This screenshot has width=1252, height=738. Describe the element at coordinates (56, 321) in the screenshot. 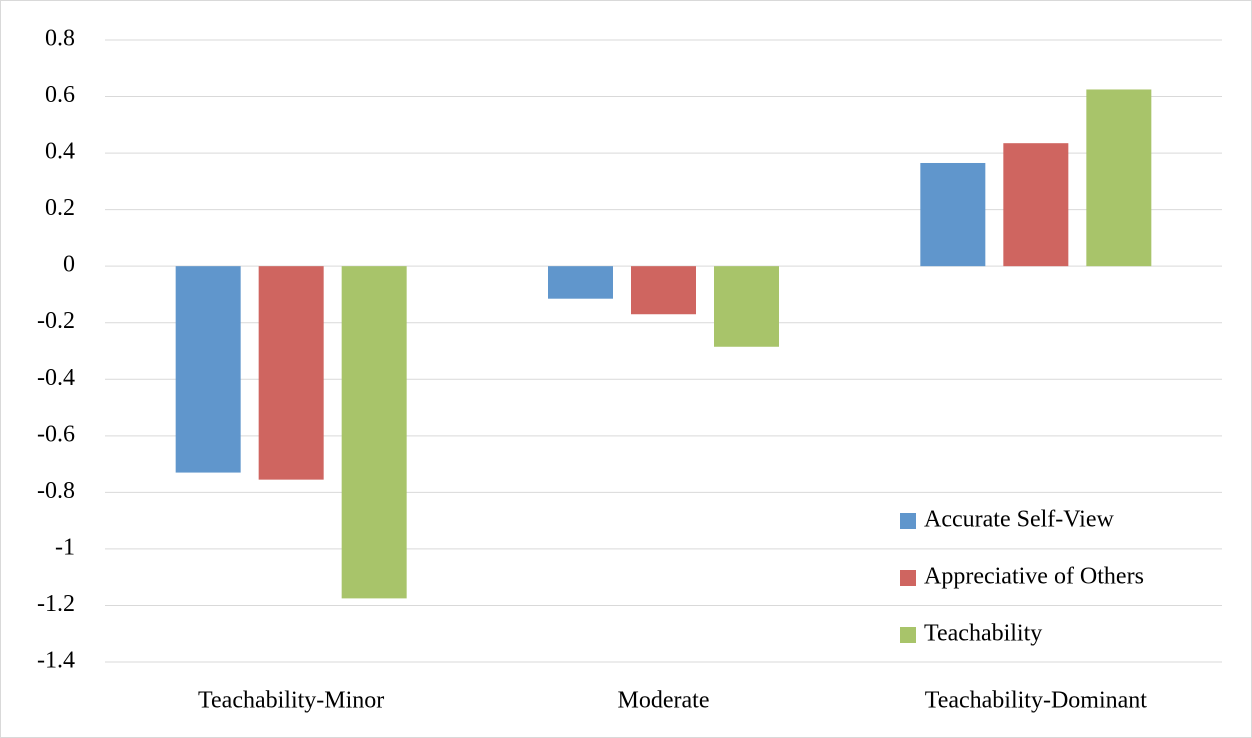

I see `y-tick-label: -0.2` at that location.